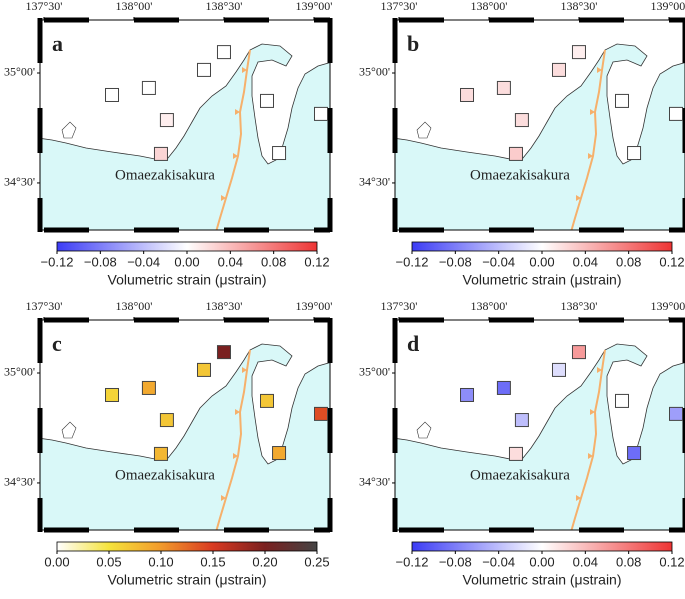  What do you see at coordinates (108, 561) in the screenshot?
I see `colorbar-tick-label: 0.05` at bounding box center [108, 561].